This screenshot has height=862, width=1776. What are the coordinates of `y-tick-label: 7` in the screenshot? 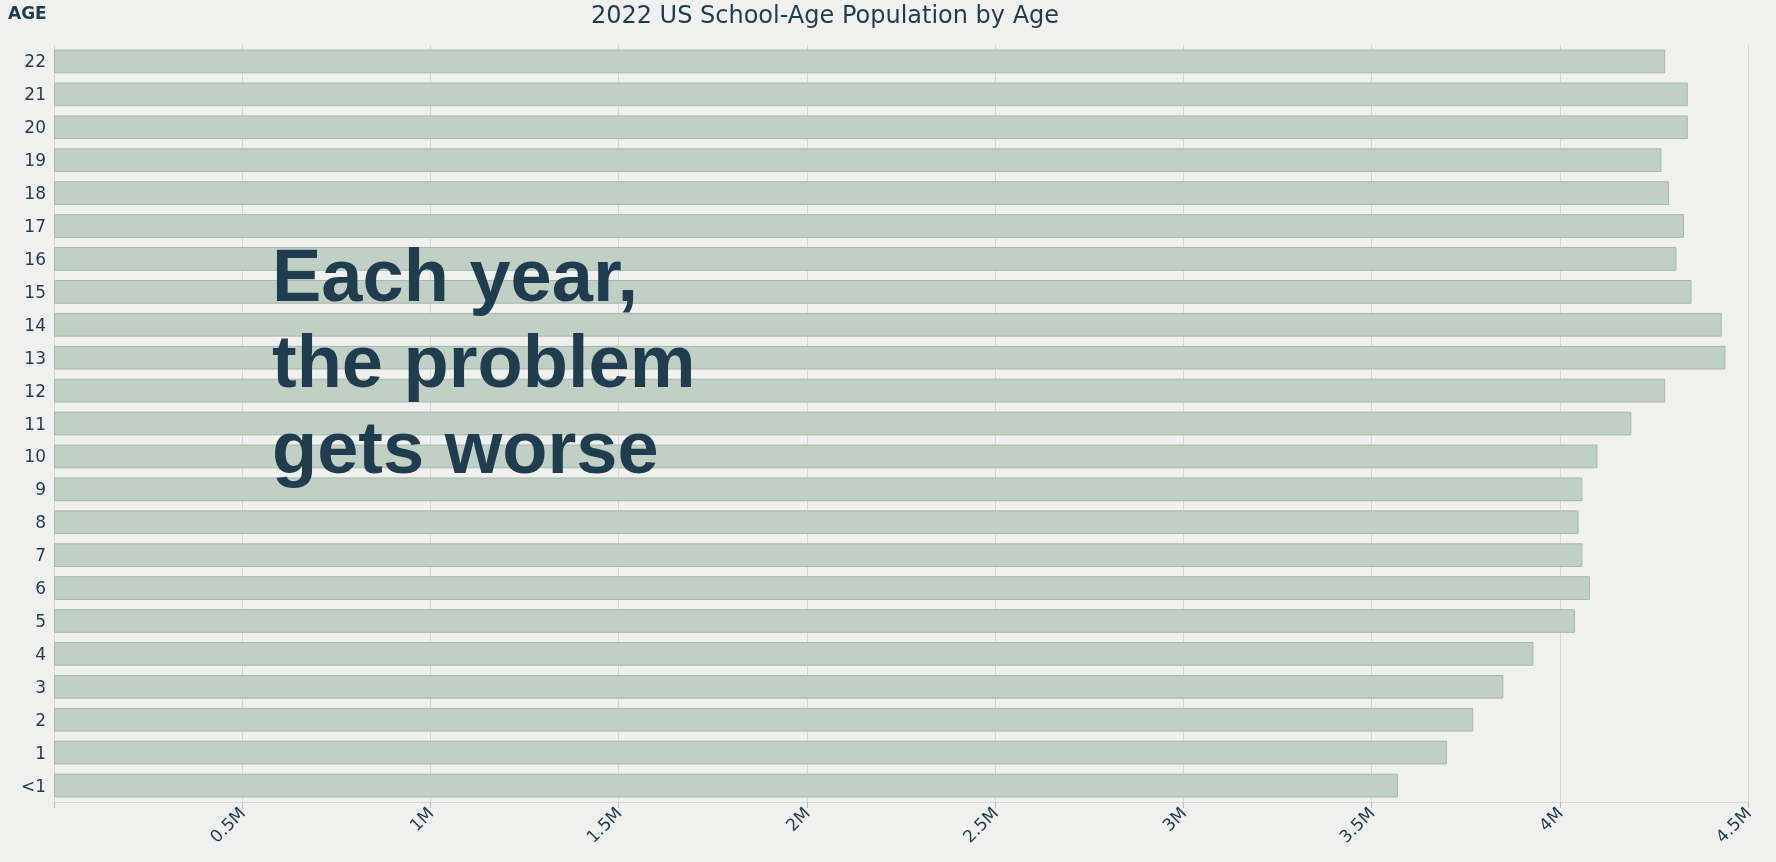 It's located at (40, 555).